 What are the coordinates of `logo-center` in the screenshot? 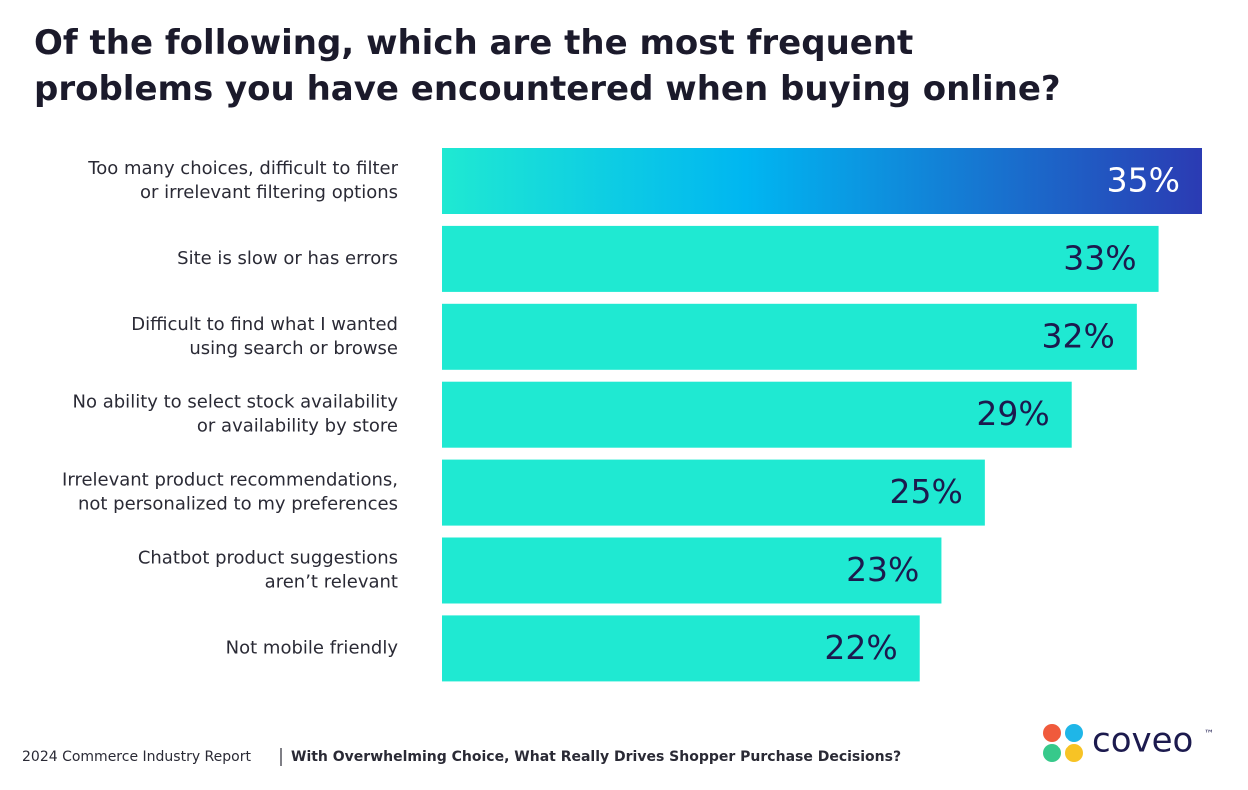 It's located at (1063, 743).